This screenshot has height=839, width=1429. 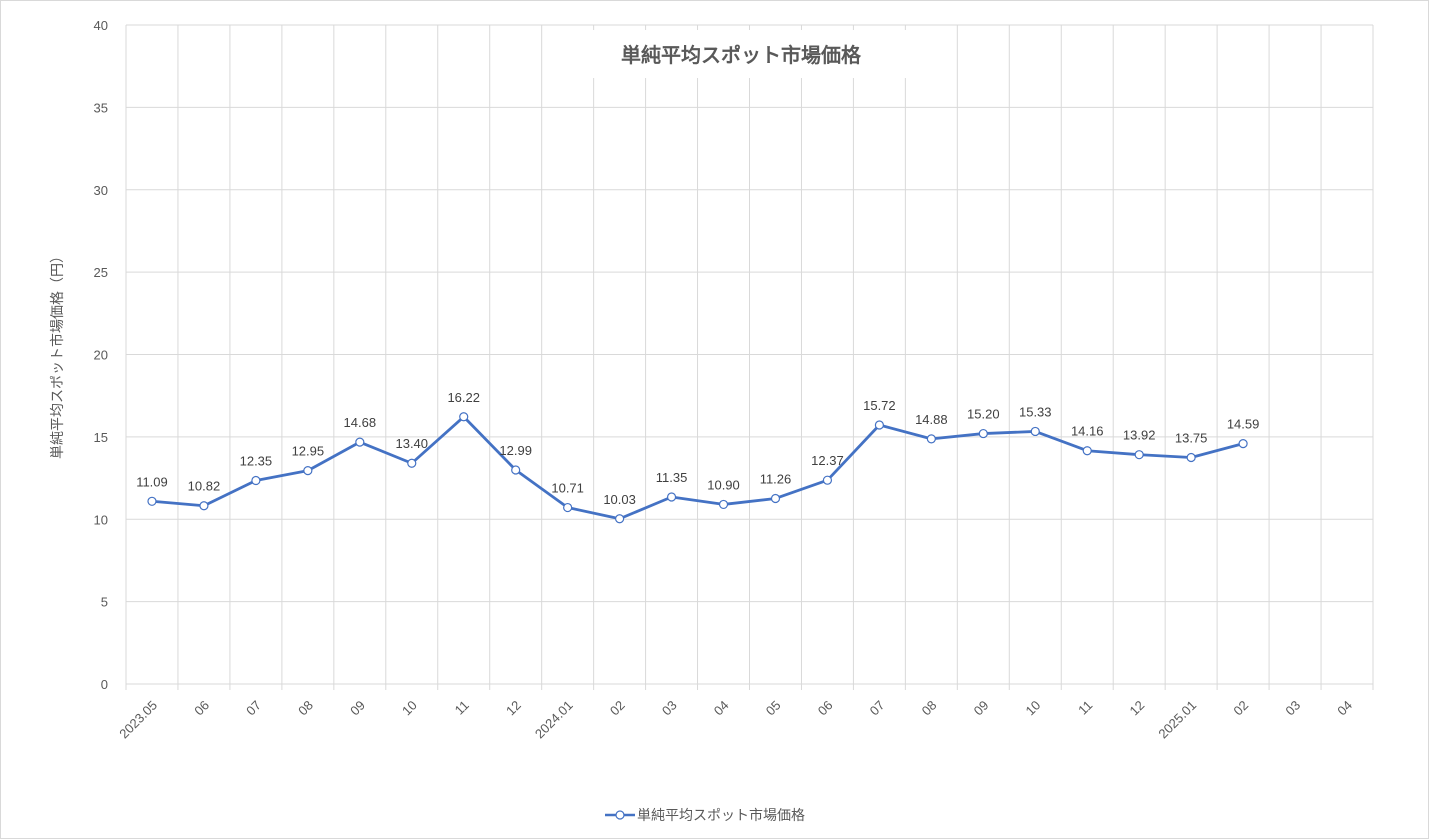 What do you see at coordinates (773, 708) in the screenshot?
I see `x-tick-label: 05` at bounding box center [773, 708].